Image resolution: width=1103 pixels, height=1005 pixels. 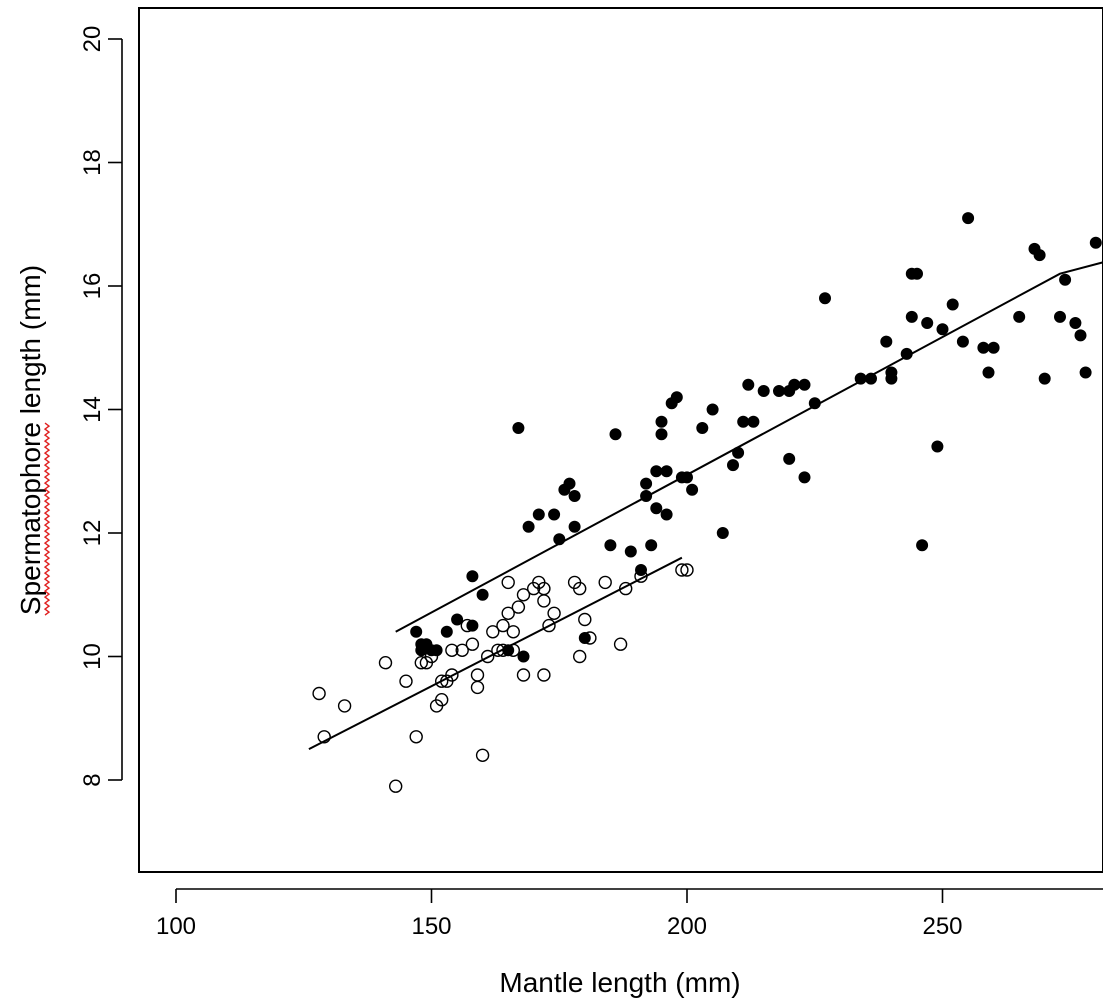 What do you see at coordinates (92, 39) in the screenshot?
I see `y-tick-label: 20` at bounding box center [92, 39].